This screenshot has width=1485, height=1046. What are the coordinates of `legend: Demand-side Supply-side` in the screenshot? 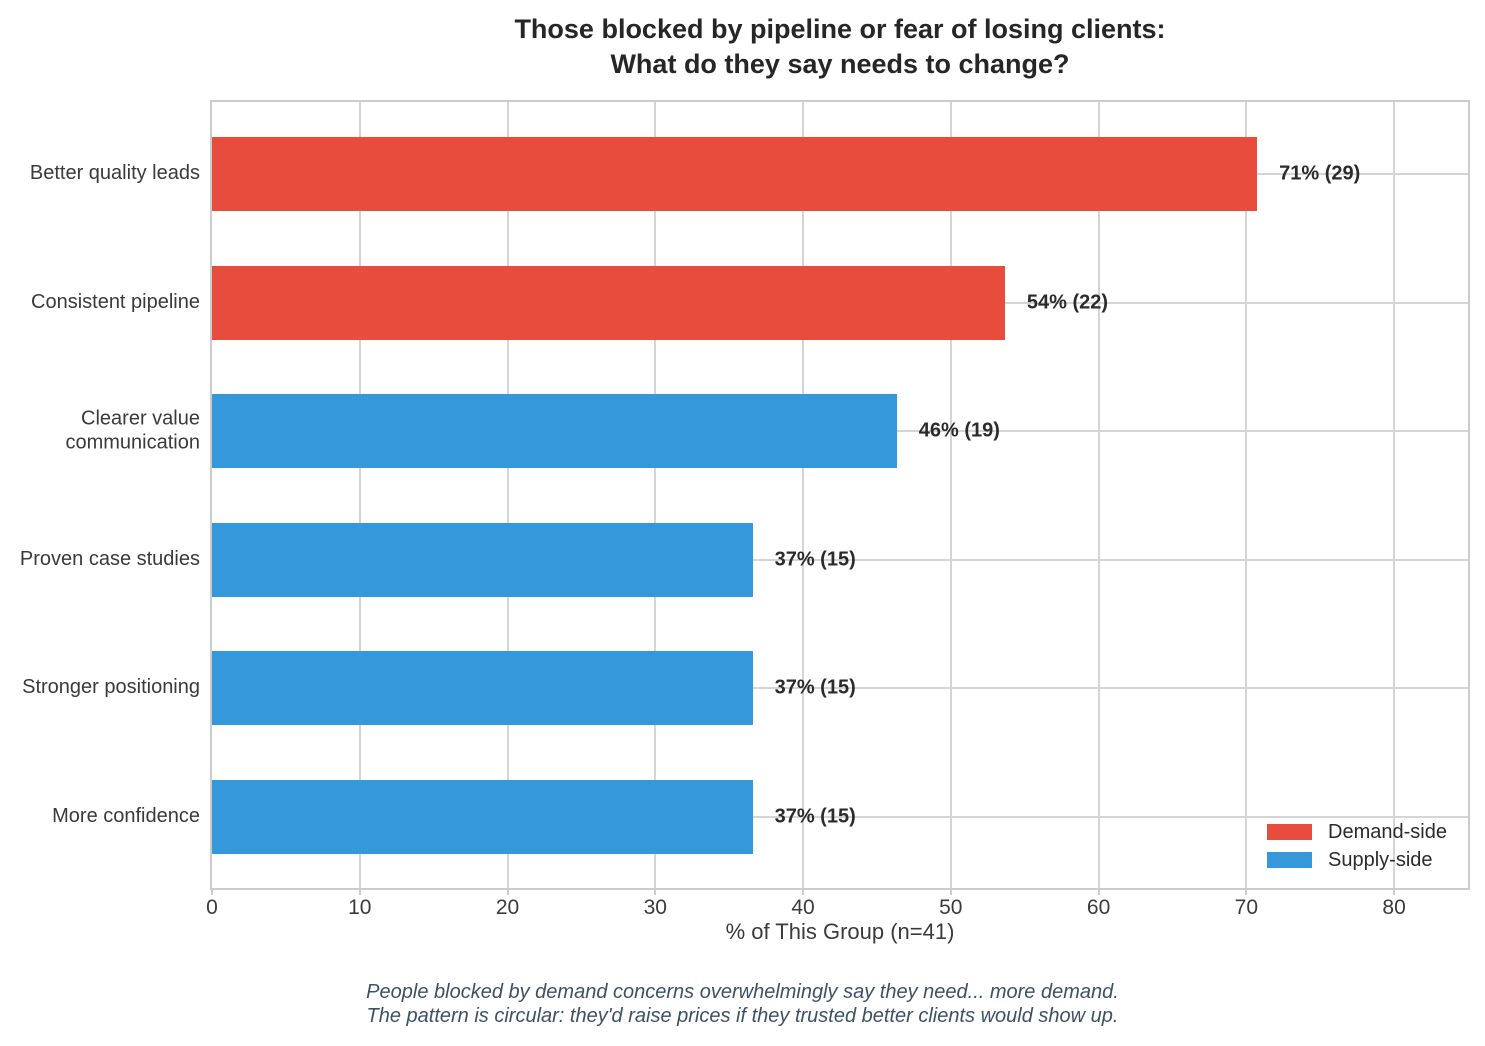 It's located at (1357, 846).